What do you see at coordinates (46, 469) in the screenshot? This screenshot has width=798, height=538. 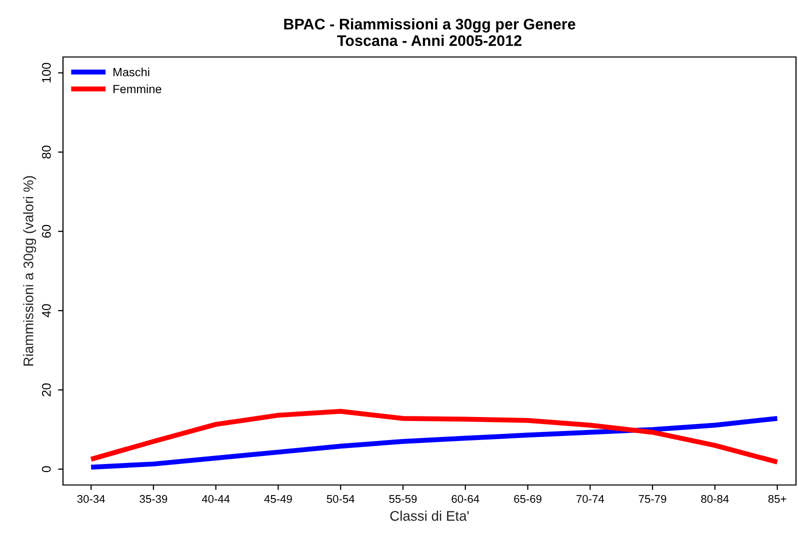 I see `y-tick-label: 0` at bounding box center [46, 469].